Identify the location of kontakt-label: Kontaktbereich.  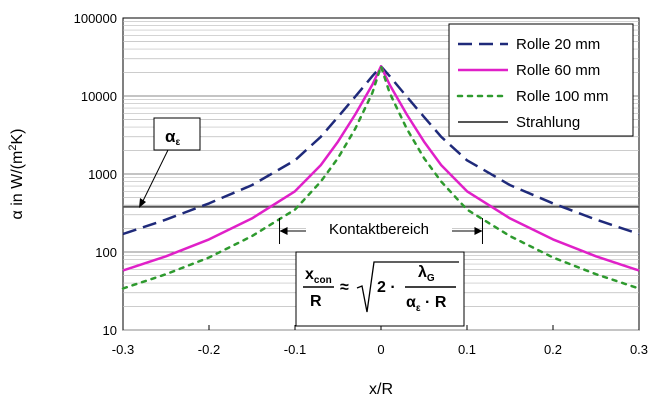
(379, 229).